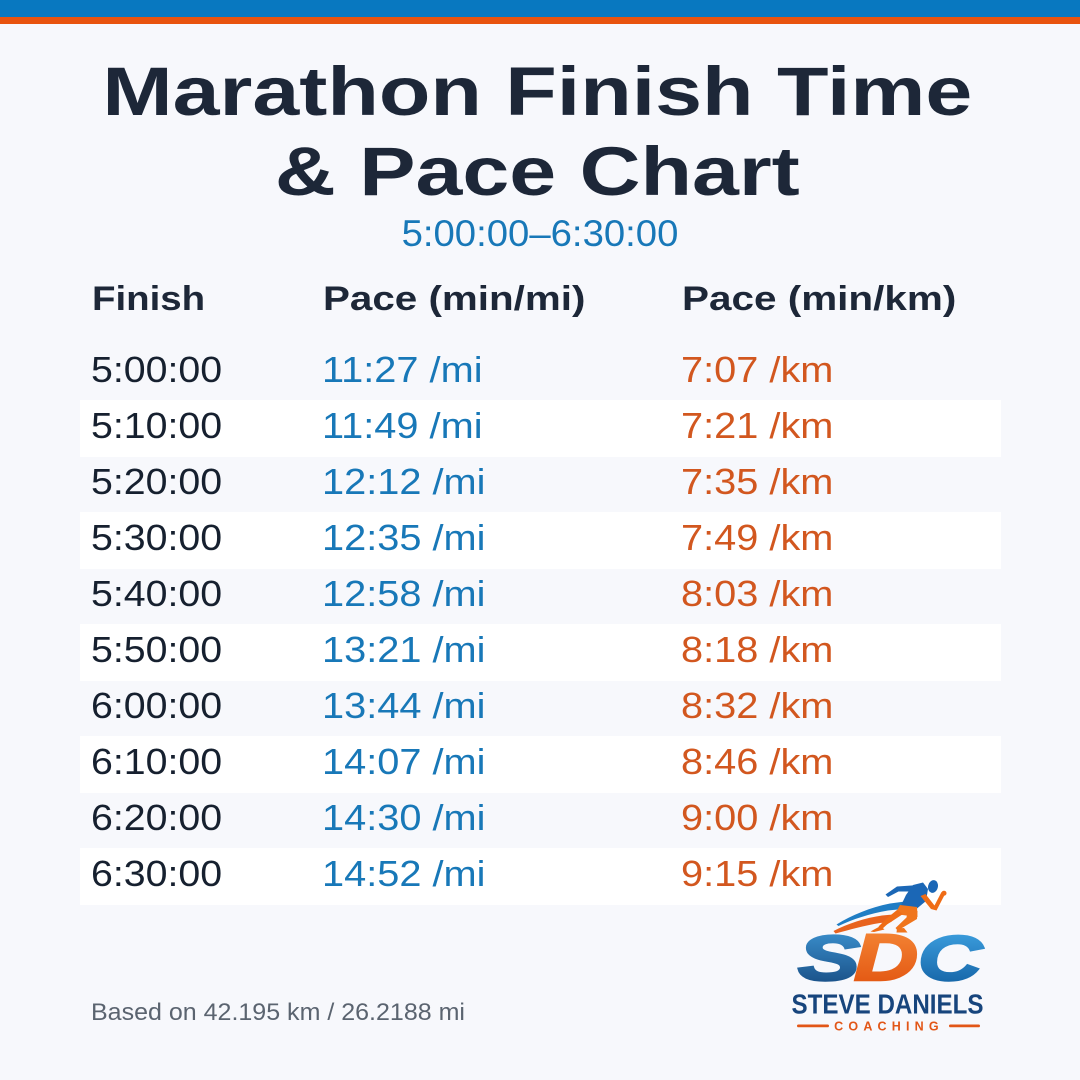 Image resolution: width=1080 pixels, height=1080 pixels. What do you see at coordinates (829, 959) in the screenshot?
I see `svg-text: S` at bounding box center [829, 959].